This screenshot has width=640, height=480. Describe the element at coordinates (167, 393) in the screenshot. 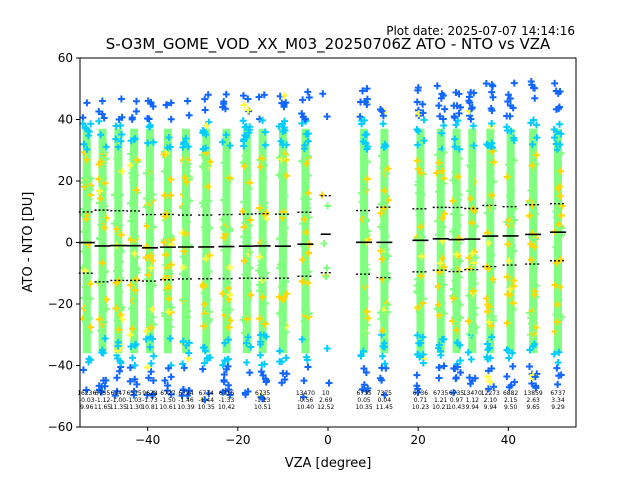

I see `bin-count-label: 6727` at that location.